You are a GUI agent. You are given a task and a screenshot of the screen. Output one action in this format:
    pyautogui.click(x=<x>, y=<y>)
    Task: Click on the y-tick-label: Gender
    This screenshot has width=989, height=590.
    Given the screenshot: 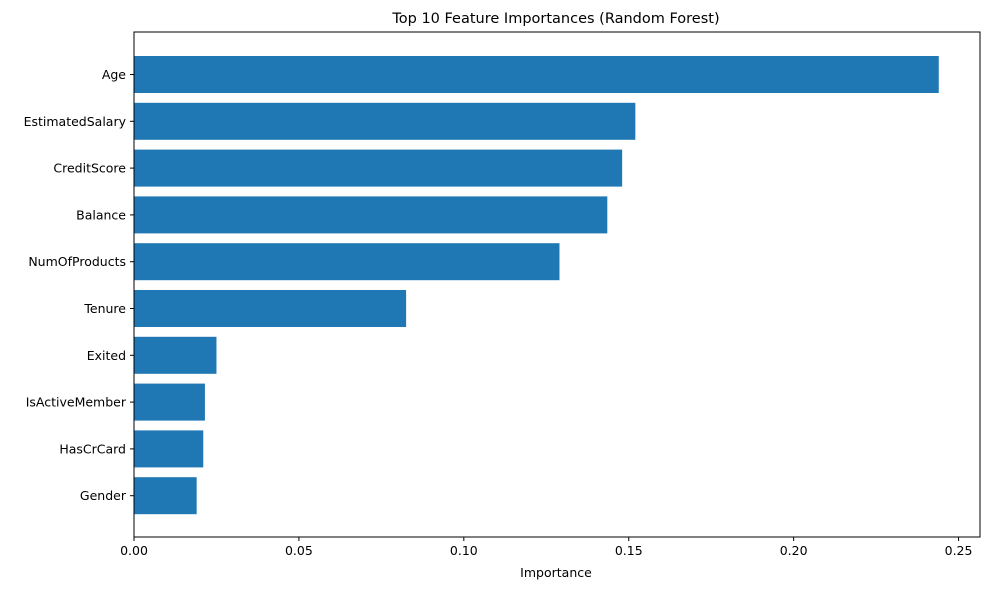 What is the action you would take?
    pyautogui.click(x=103, y=495)
    